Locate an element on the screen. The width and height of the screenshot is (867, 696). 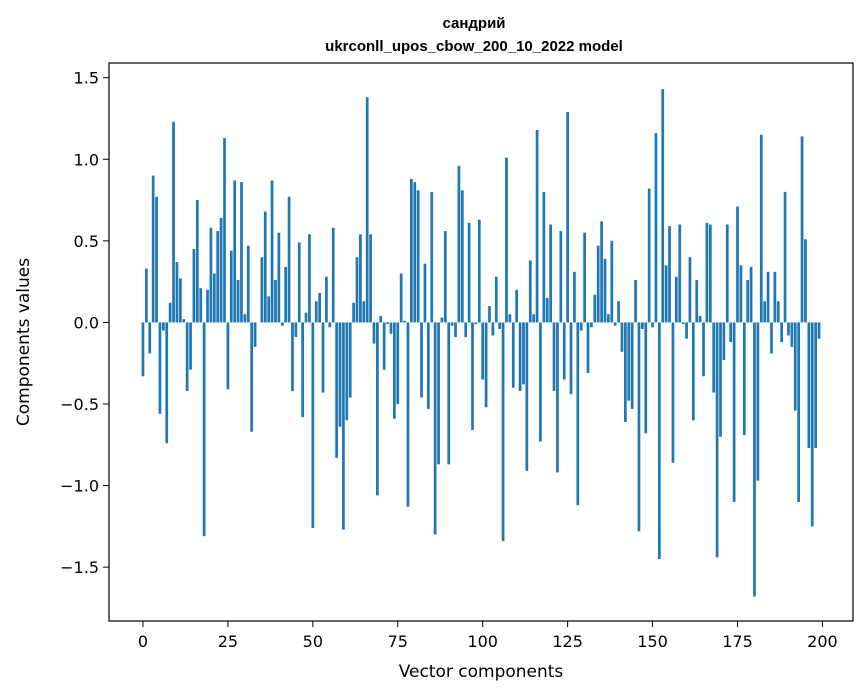
x-tick-label: 0 is located at coordinates (143, 641).